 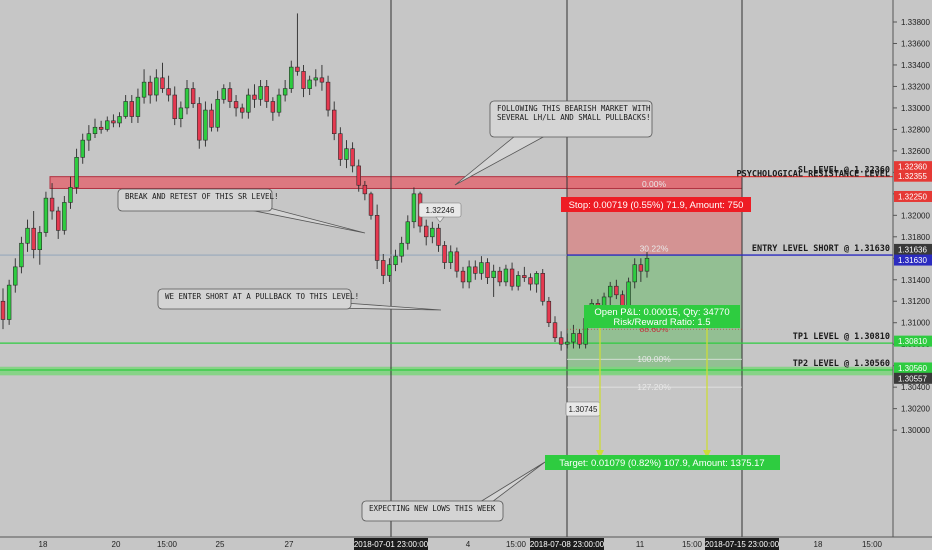 What do you see at coordinates (241, 211) in the screenshot?
I see `annotation-break-retest: BREAK AND RETEST OF THIS SR LEVEL!` at bounding box center [241, 211].